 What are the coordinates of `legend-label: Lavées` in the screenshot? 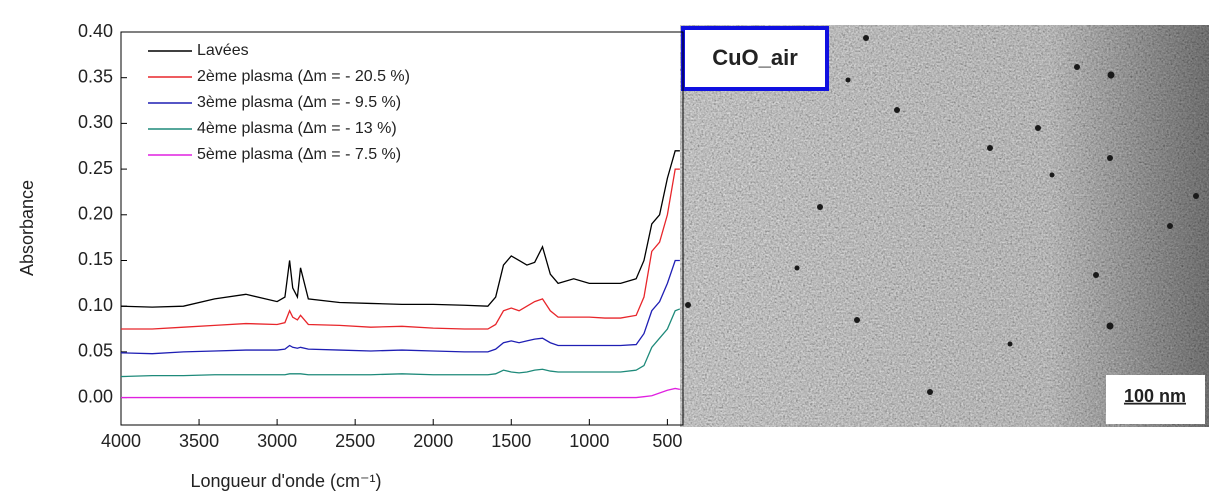 It's located at (223, 50).